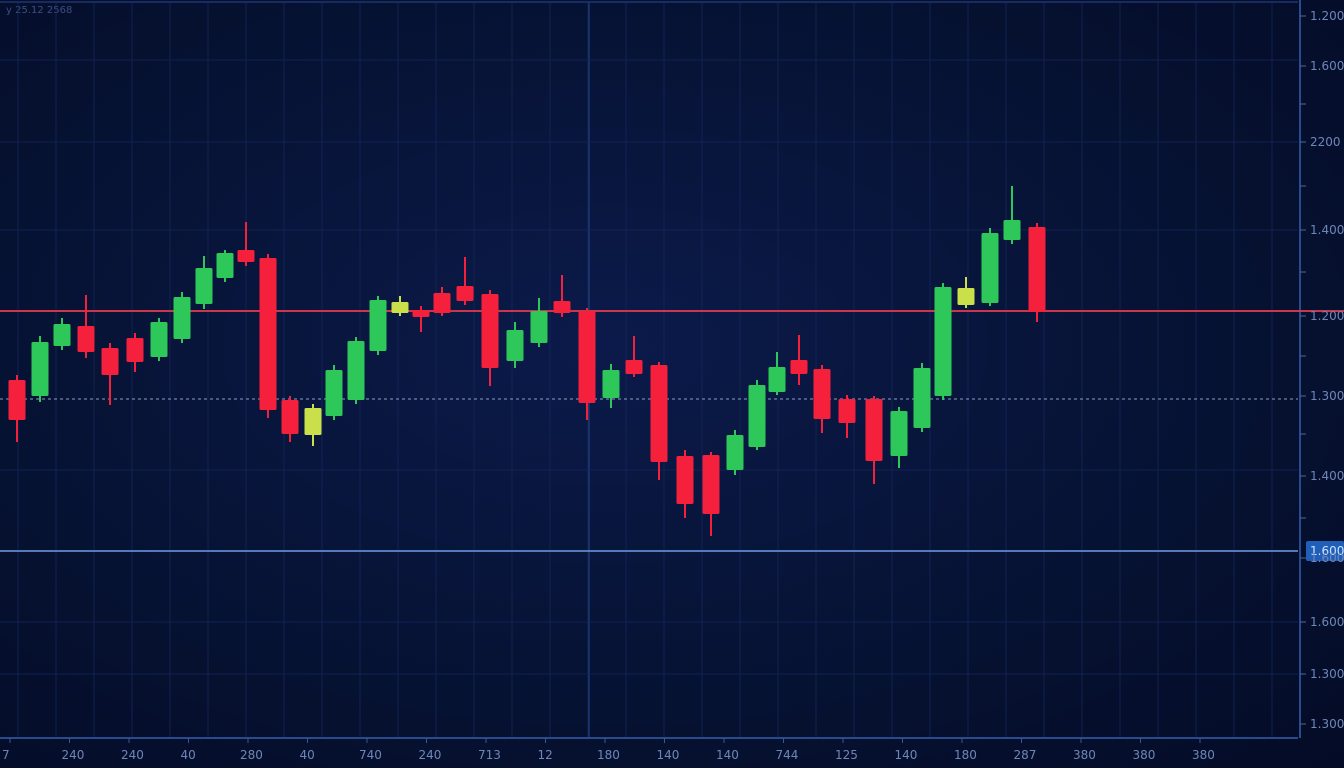  What do you see at coordinates (1327, 476) in the screenshot?
I see `y-tick-label: 1.400` at bounding box center [1327, 476].